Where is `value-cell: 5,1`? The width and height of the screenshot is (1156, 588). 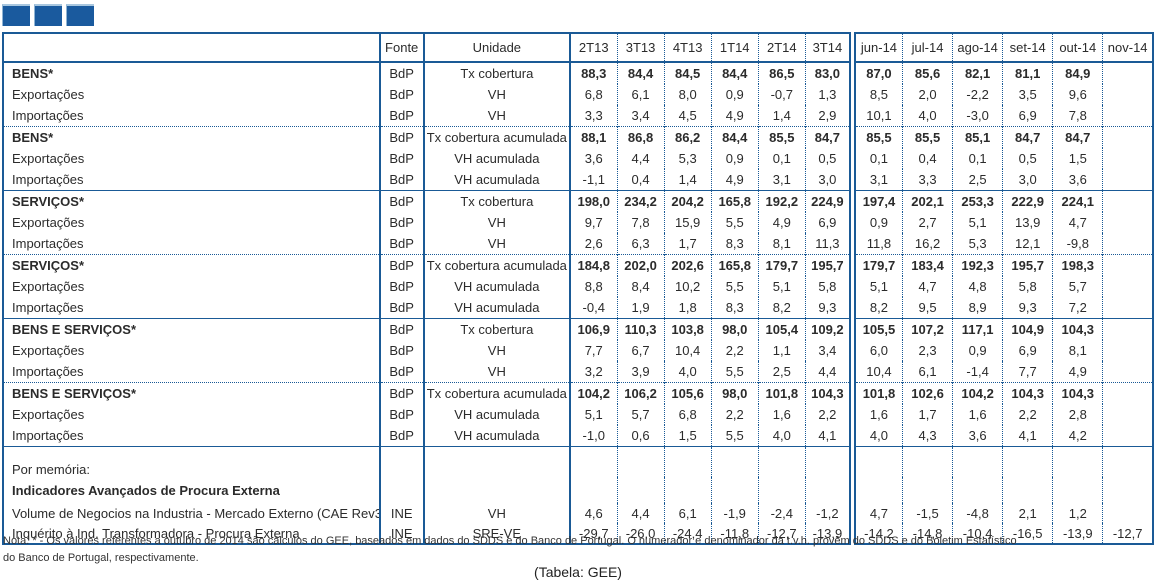 value-cell: 5,1 is located at coordinates (977, 222).